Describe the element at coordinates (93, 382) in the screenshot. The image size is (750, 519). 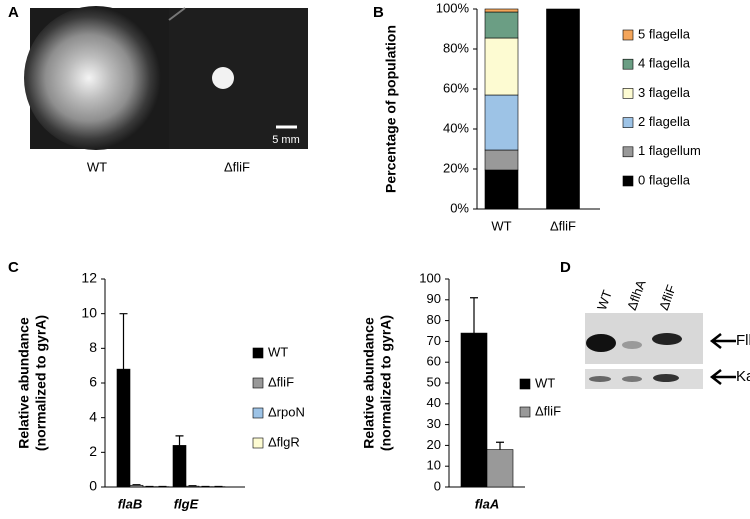
I see `y-tick-label: 6` at that location.